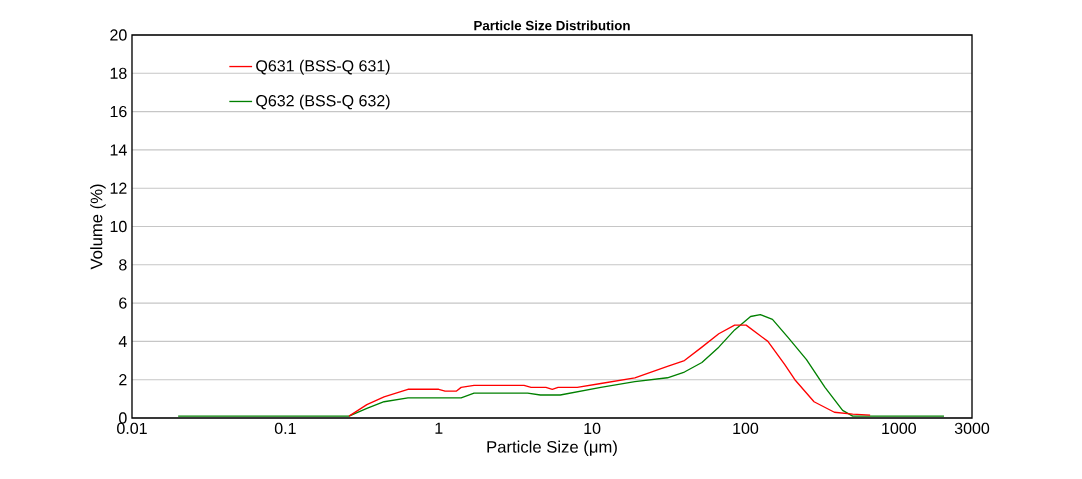 The height and width of the screenshot is (479, 1082). What do you see at coordinates (132, 428) in the screenshot?
I see `x-tick-label: 0.01` at bounding box center [132, 428].